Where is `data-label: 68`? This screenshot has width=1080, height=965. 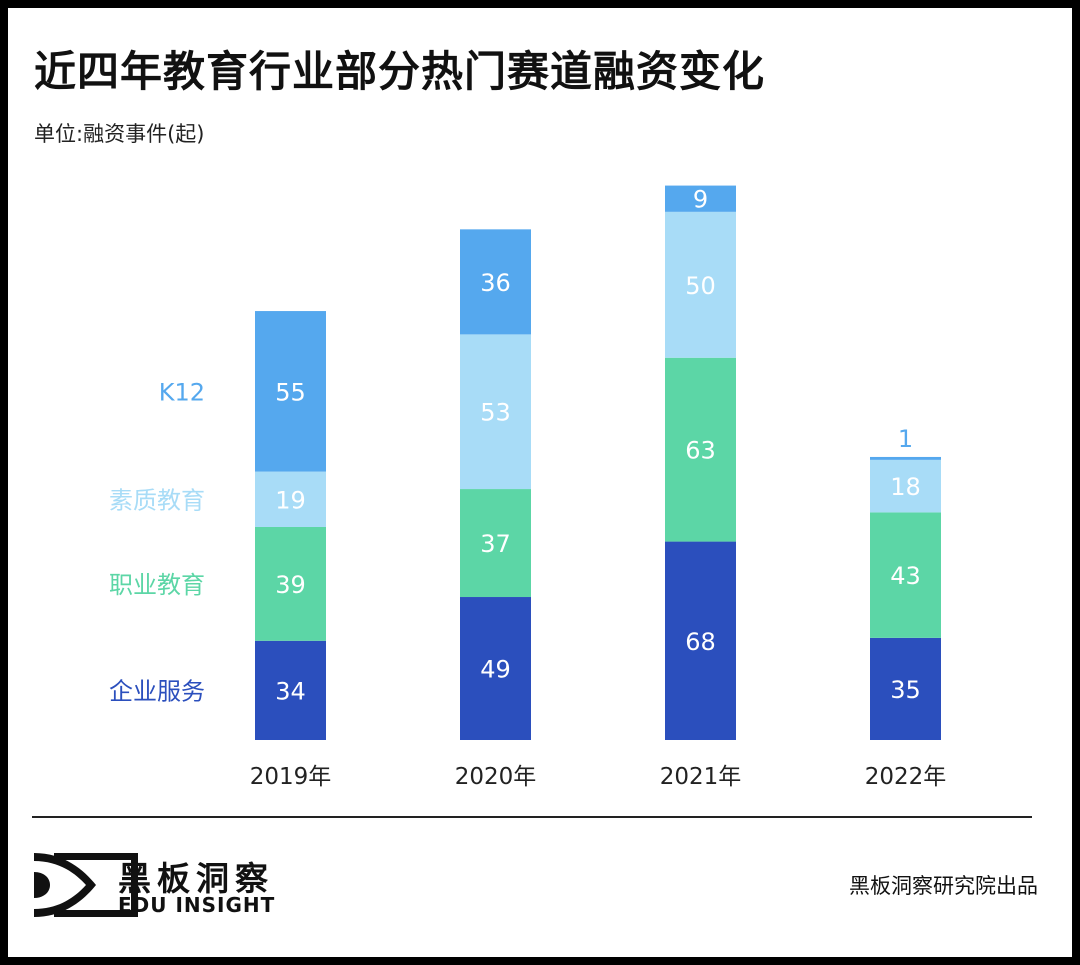
data-label: 68 is located at coordinates (700, 642).